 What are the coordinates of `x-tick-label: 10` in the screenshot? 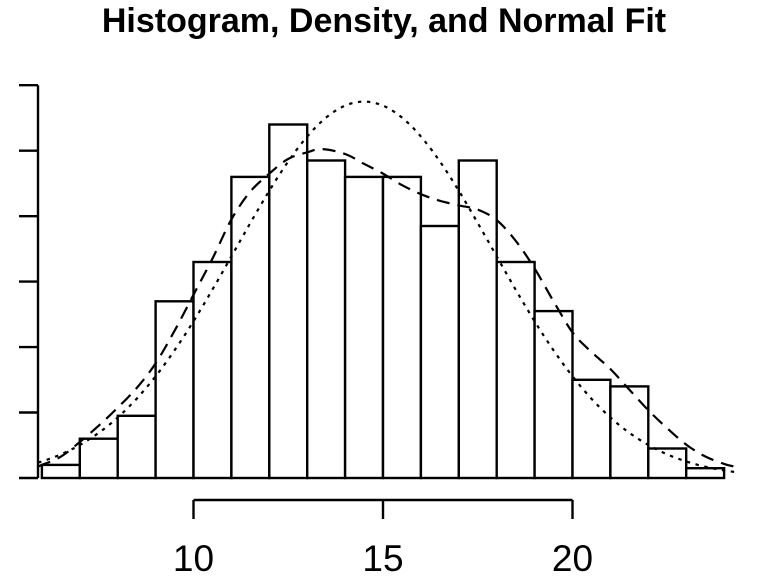 It's located at (193, 557).